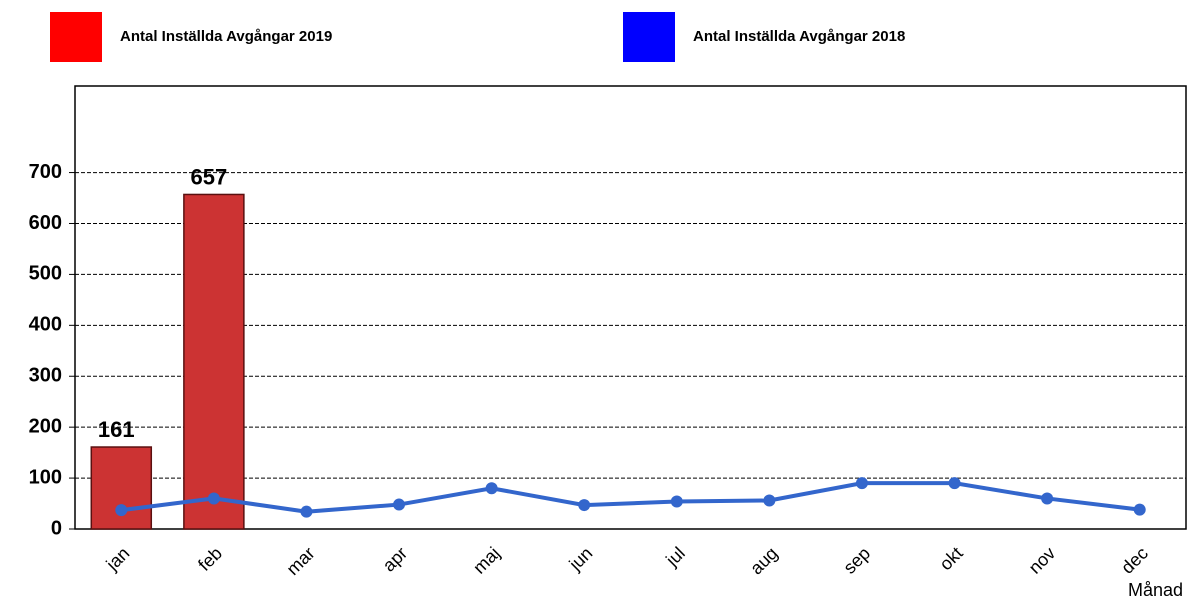  Describe the element at coordinates (209, 176) in the screenshot. I see `value-label: 657` at that location.